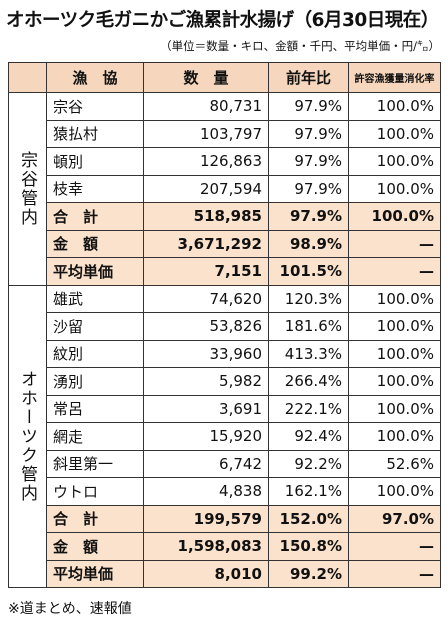 Image resolution: width=448 pixels, height=640 pixels. I want to click on cell: 3,691, so click(206, 408).